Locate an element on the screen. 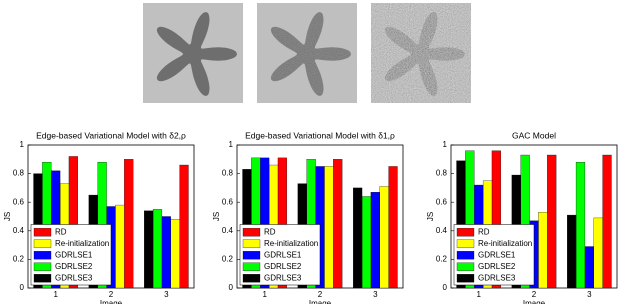 Image resolution: width=640 pixels, height=304 pixels. chart-title: Edge-based Variational Model with δ1,ρ is located at coordinates (320, 135).